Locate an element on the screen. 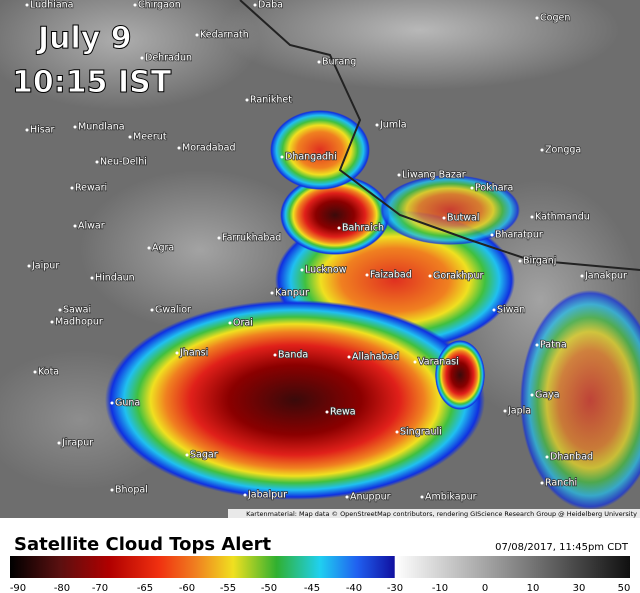 This screenshot has height=593, width=640. place-label: Daba is located at coordinates (270, 5).